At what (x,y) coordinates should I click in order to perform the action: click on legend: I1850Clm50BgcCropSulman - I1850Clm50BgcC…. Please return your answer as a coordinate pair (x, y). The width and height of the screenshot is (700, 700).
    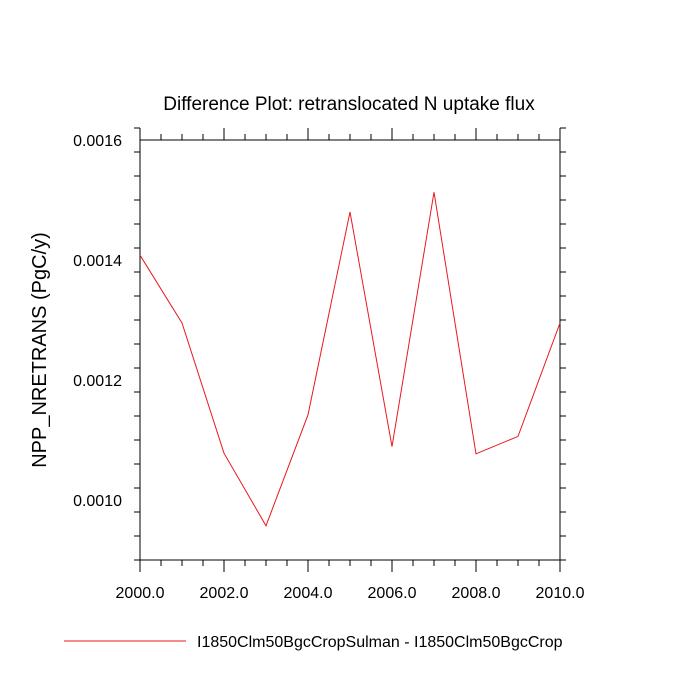
    Looking at the image, I should click on (313, 642).